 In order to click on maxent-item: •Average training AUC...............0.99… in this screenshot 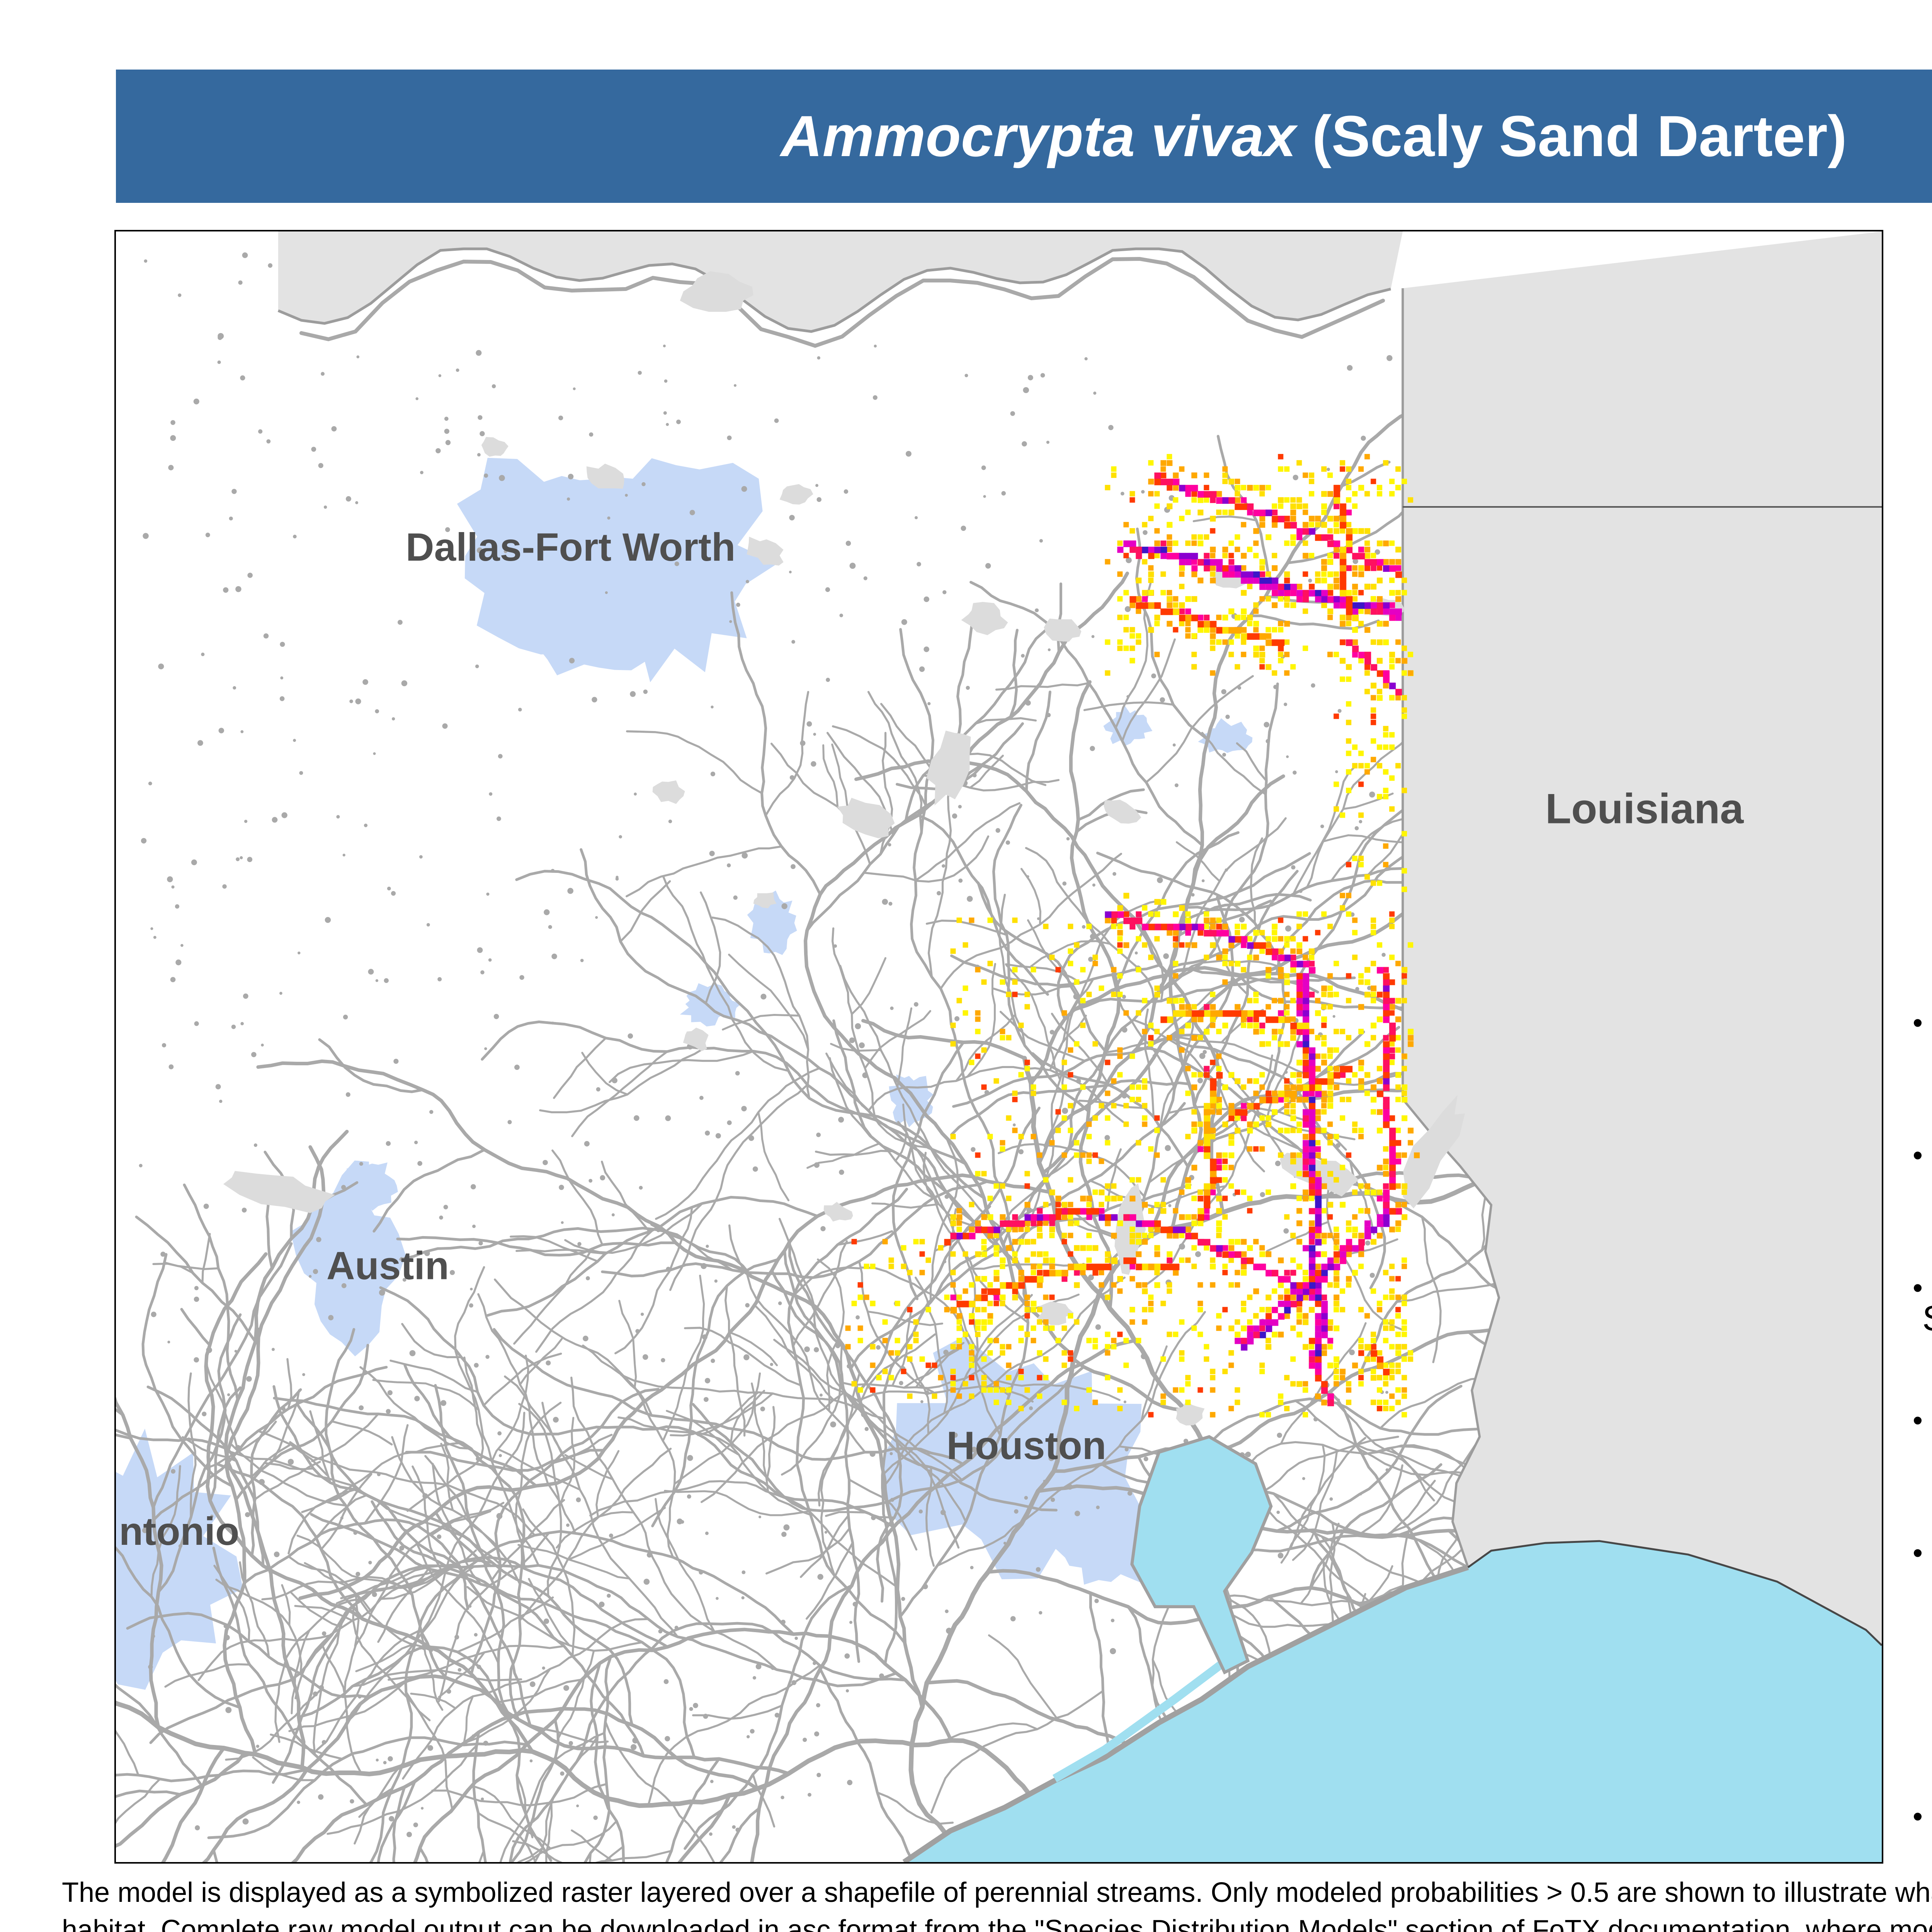, I will do `click(1918, 1288)`.